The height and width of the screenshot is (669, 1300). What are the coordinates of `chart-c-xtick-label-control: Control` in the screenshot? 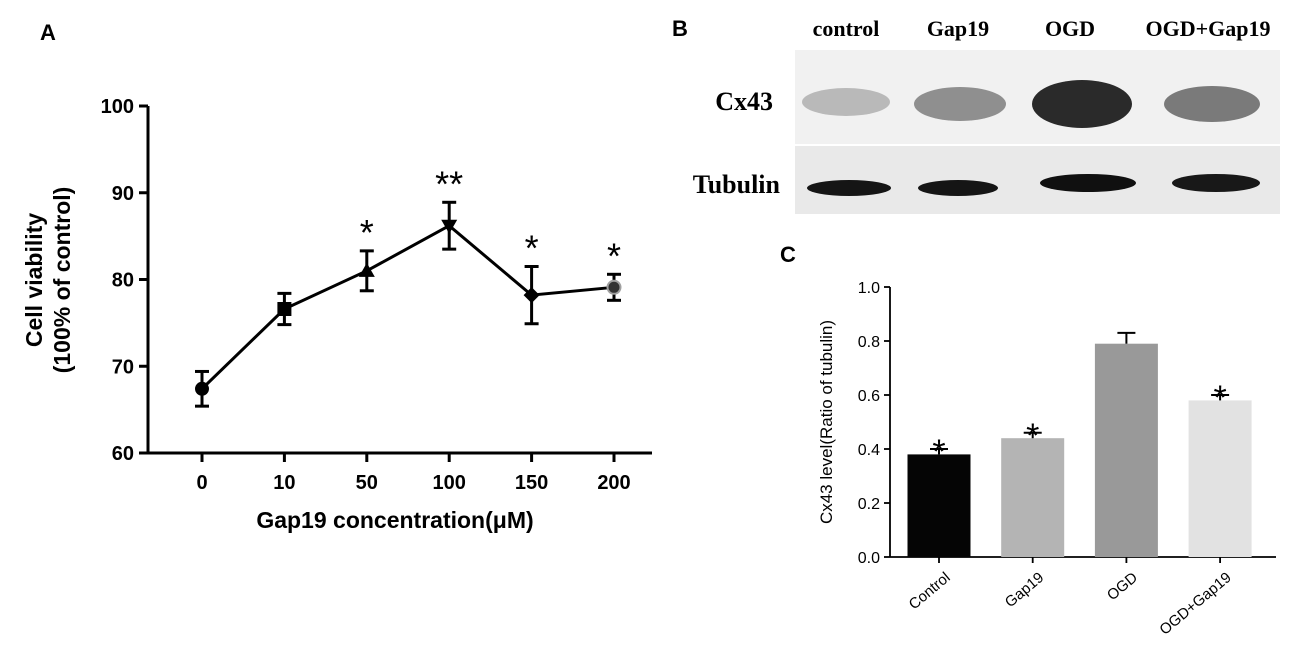 It's located at (930, 591).